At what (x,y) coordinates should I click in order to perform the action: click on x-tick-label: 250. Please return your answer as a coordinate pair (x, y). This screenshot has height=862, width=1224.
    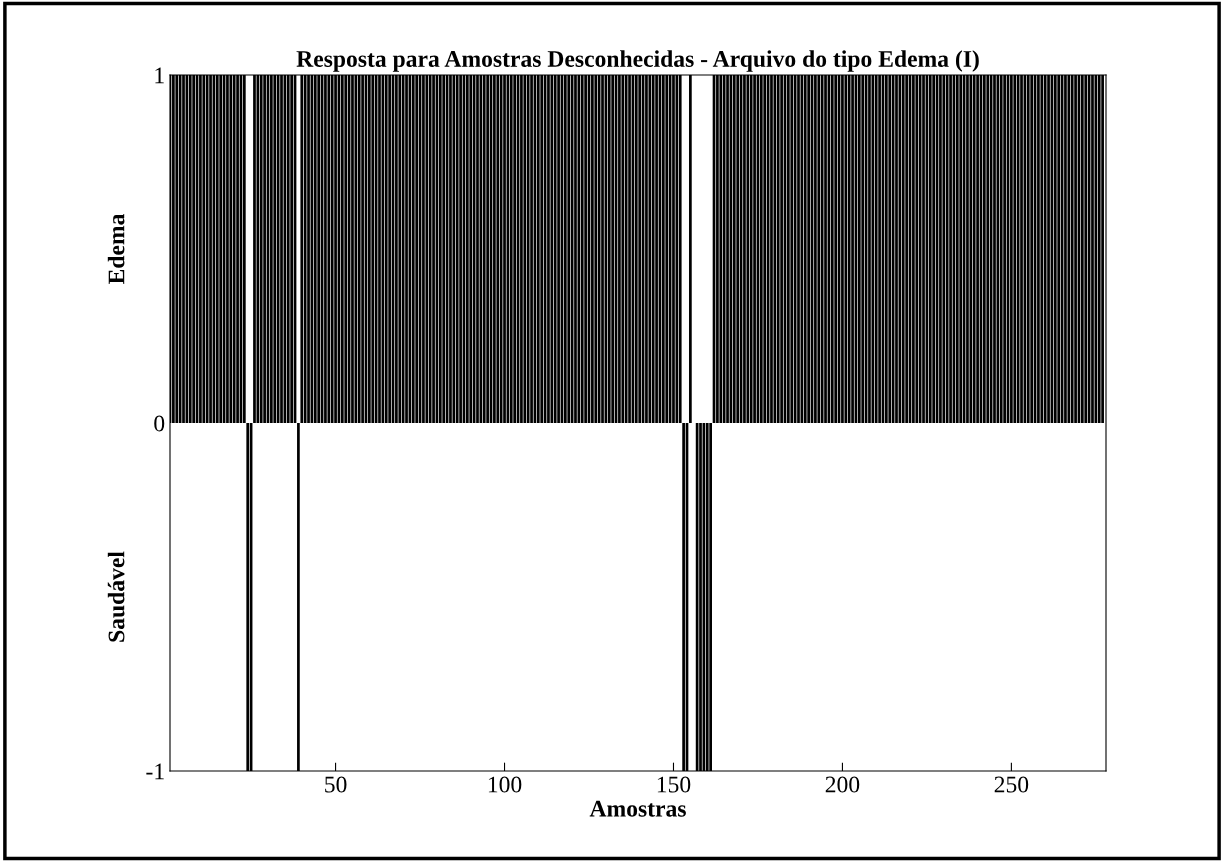
    Looking at the image, I should click on (1011, 784).